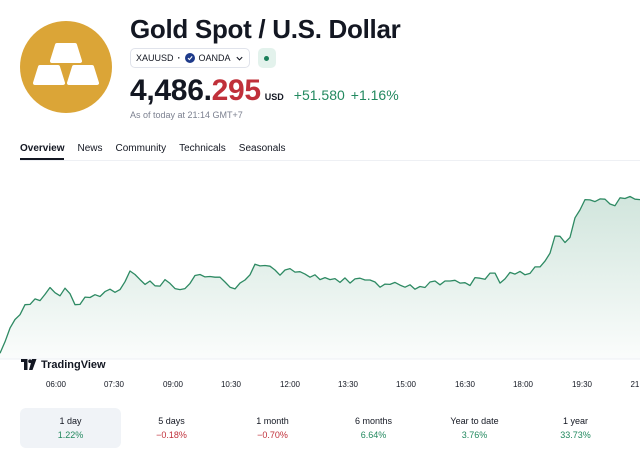  Describe the element at coordinates (330, 160) in the screenshot. I see `tabs-divider` at that location.